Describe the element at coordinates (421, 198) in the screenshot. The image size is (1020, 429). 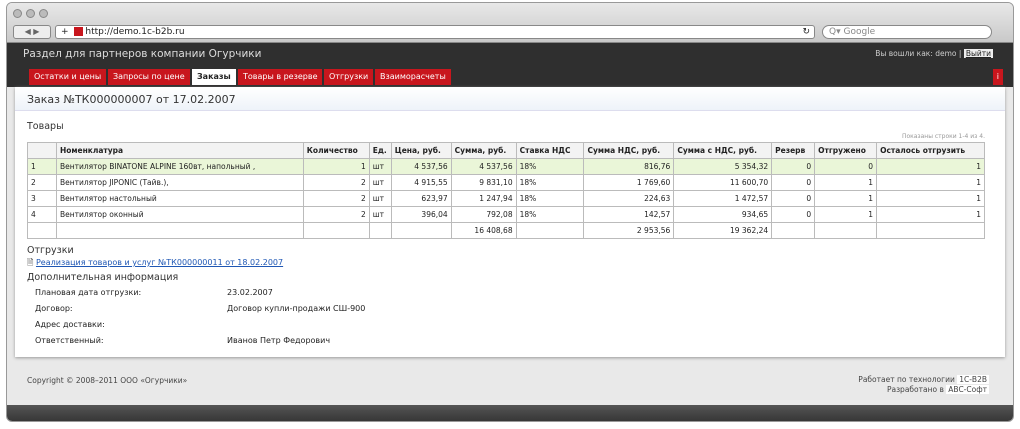
I see `table-cell: 623,97` at that location.